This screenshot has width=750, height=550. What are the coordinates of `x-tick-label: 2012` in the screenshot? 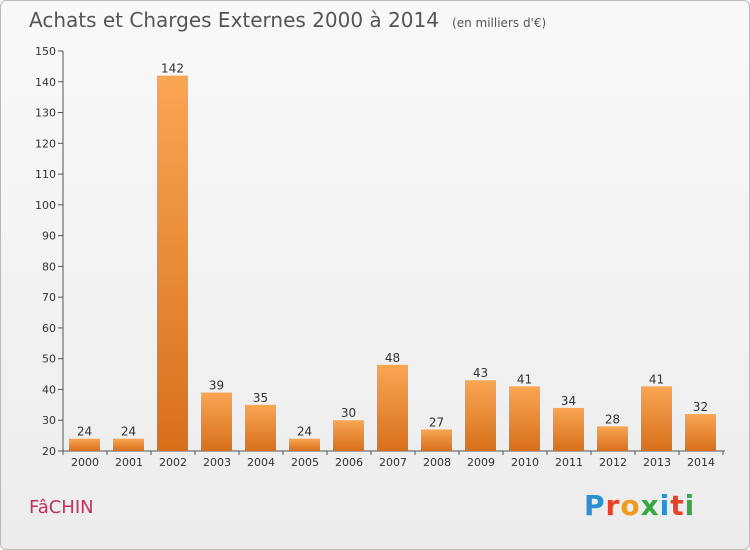 It's located at (613, 462).